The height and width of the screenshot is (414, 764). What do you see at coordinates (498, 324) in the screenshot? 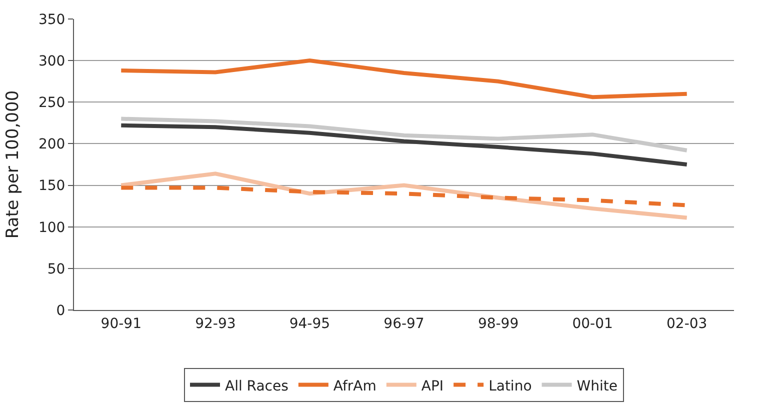
I see `x-tick-label: 98-99` at bounding box center [498, 324].